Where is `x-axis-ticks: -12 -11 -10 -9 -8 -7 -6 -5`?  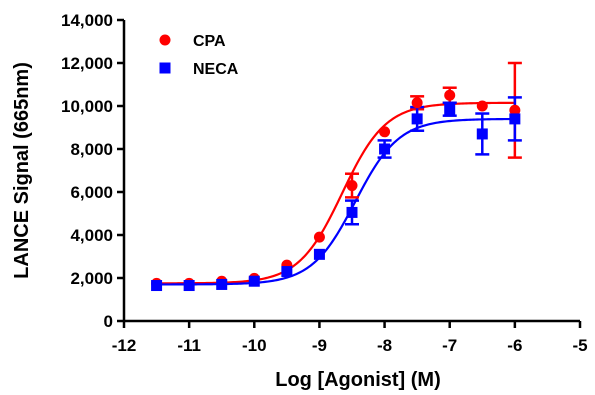
x-axis-ticks: -12 -11 -10 -9 -8 -7 -6 -5 is located at coordinates (350, 338).